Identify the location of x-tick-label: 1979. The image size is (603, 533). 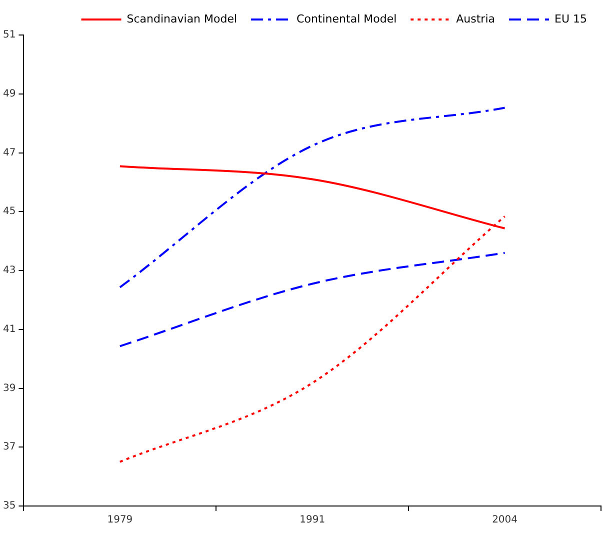
(120, 520).